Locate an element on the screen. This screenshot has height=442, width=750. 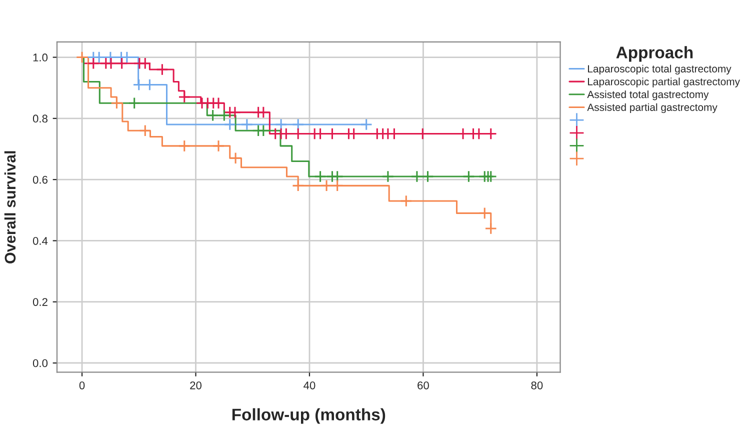
legend-label: Laparoscopic partial gastrectomy is located at coordinates (664, 83).